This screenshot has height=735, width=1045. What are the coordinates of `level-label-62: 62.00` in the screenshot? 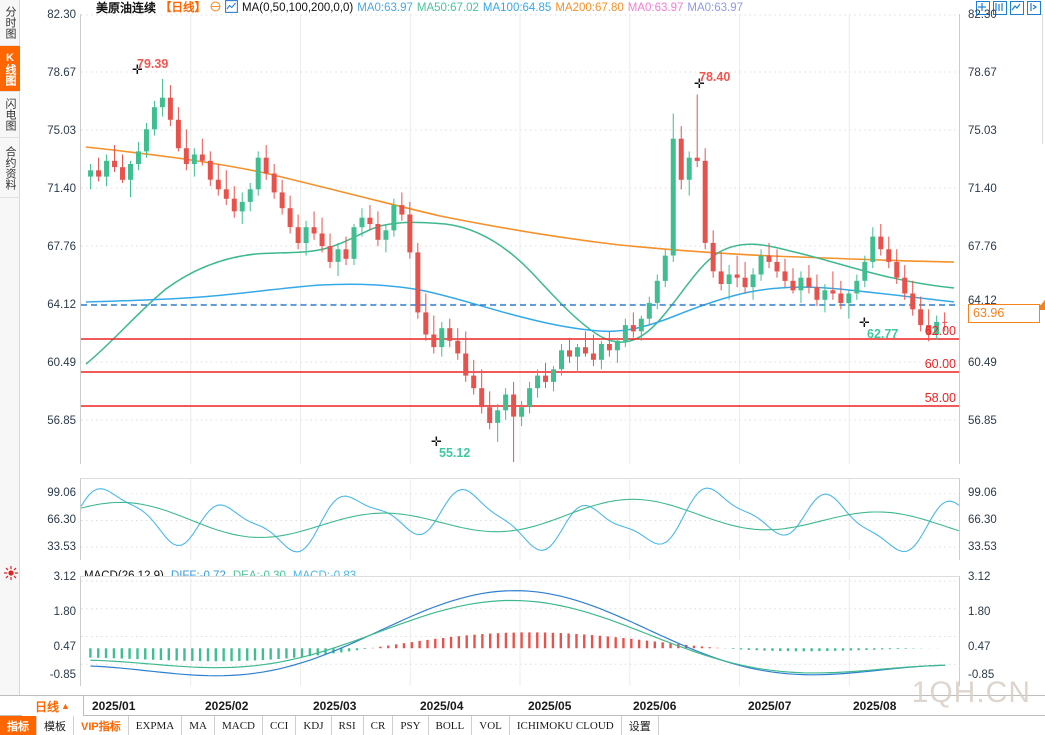 It's located at (940, 331).